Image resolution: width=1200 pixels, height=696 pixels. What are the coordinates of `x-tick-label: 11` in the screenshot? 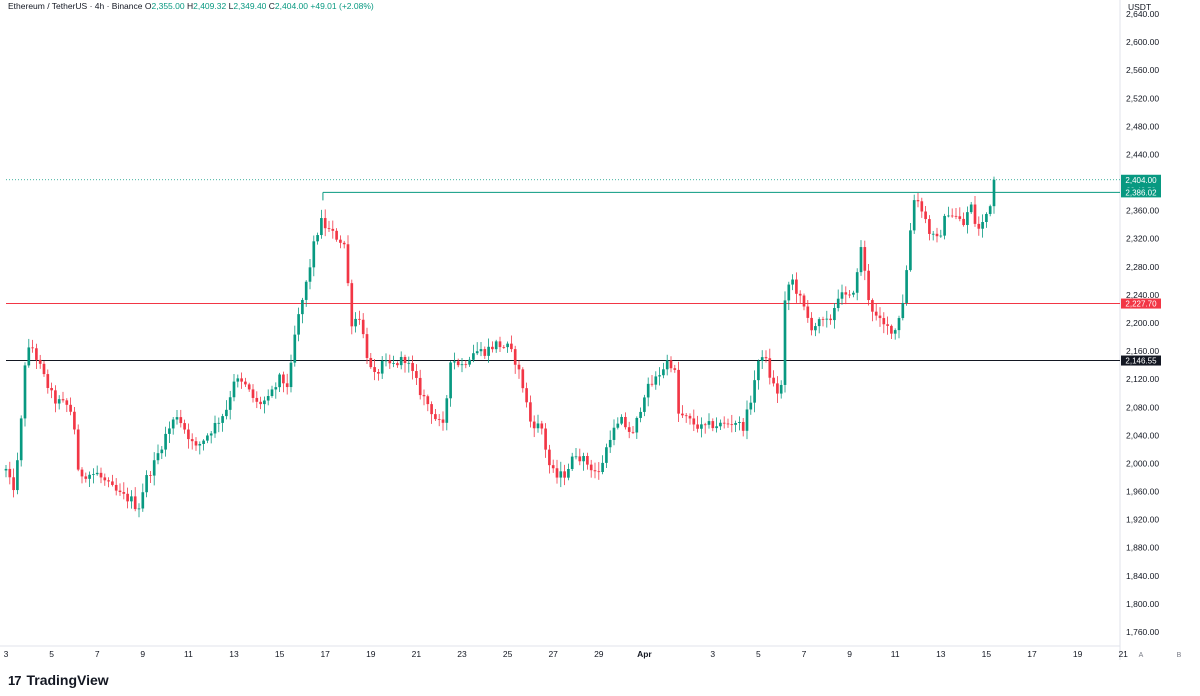 It's located at (895, 654).